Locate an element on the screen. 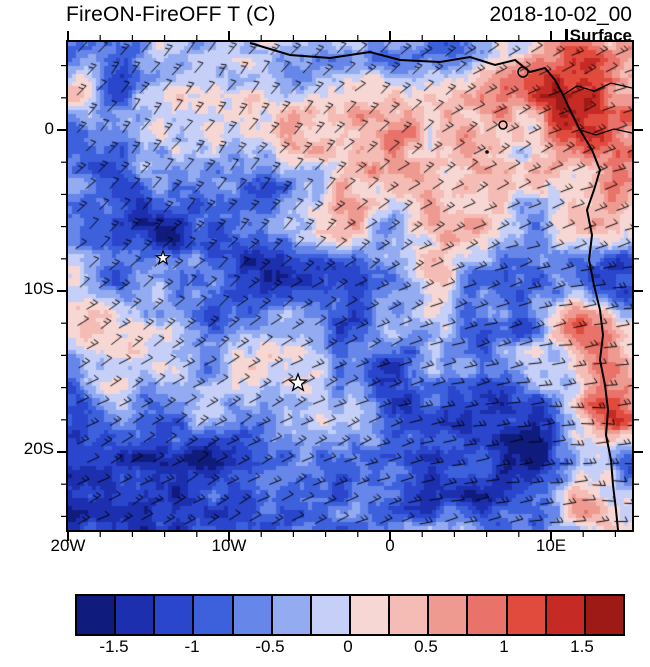  colorbar-label: -1.5 is located at coordinates (114, 646).